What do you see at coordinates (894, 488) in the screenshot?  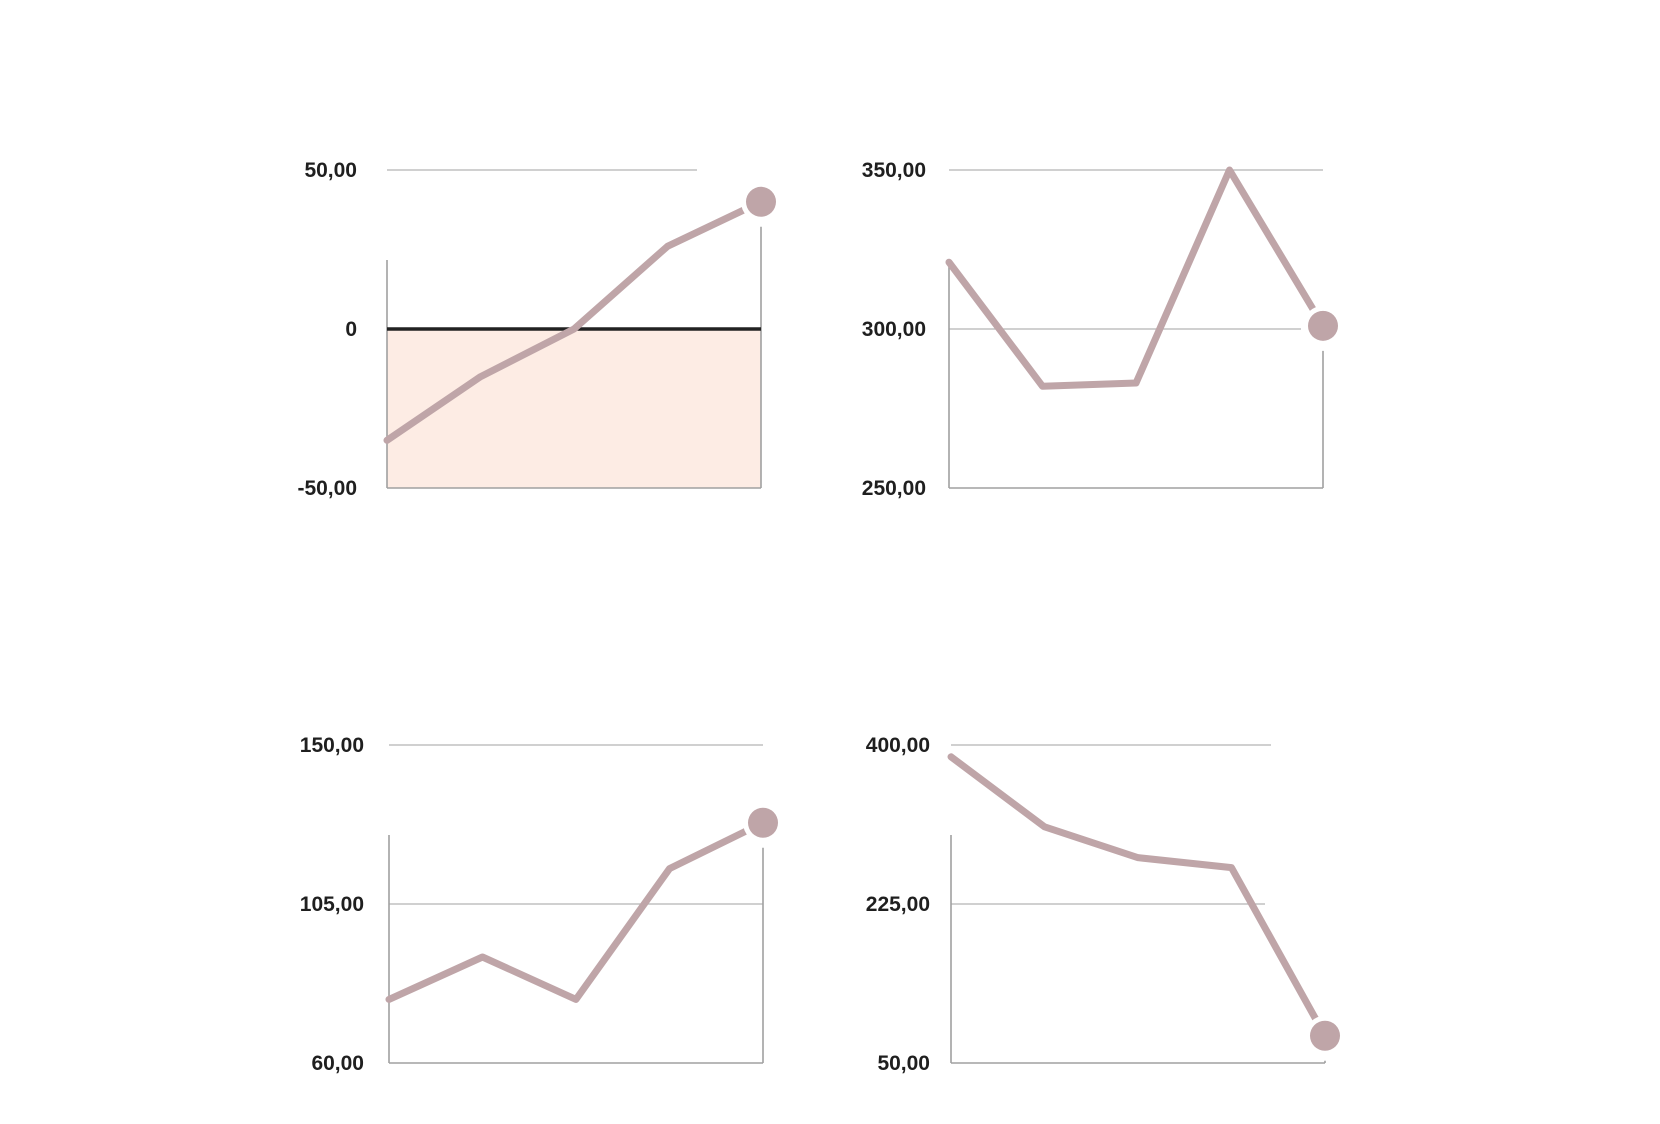 I see `y-tick-label: 250,00` at bounding box center [894, 488].